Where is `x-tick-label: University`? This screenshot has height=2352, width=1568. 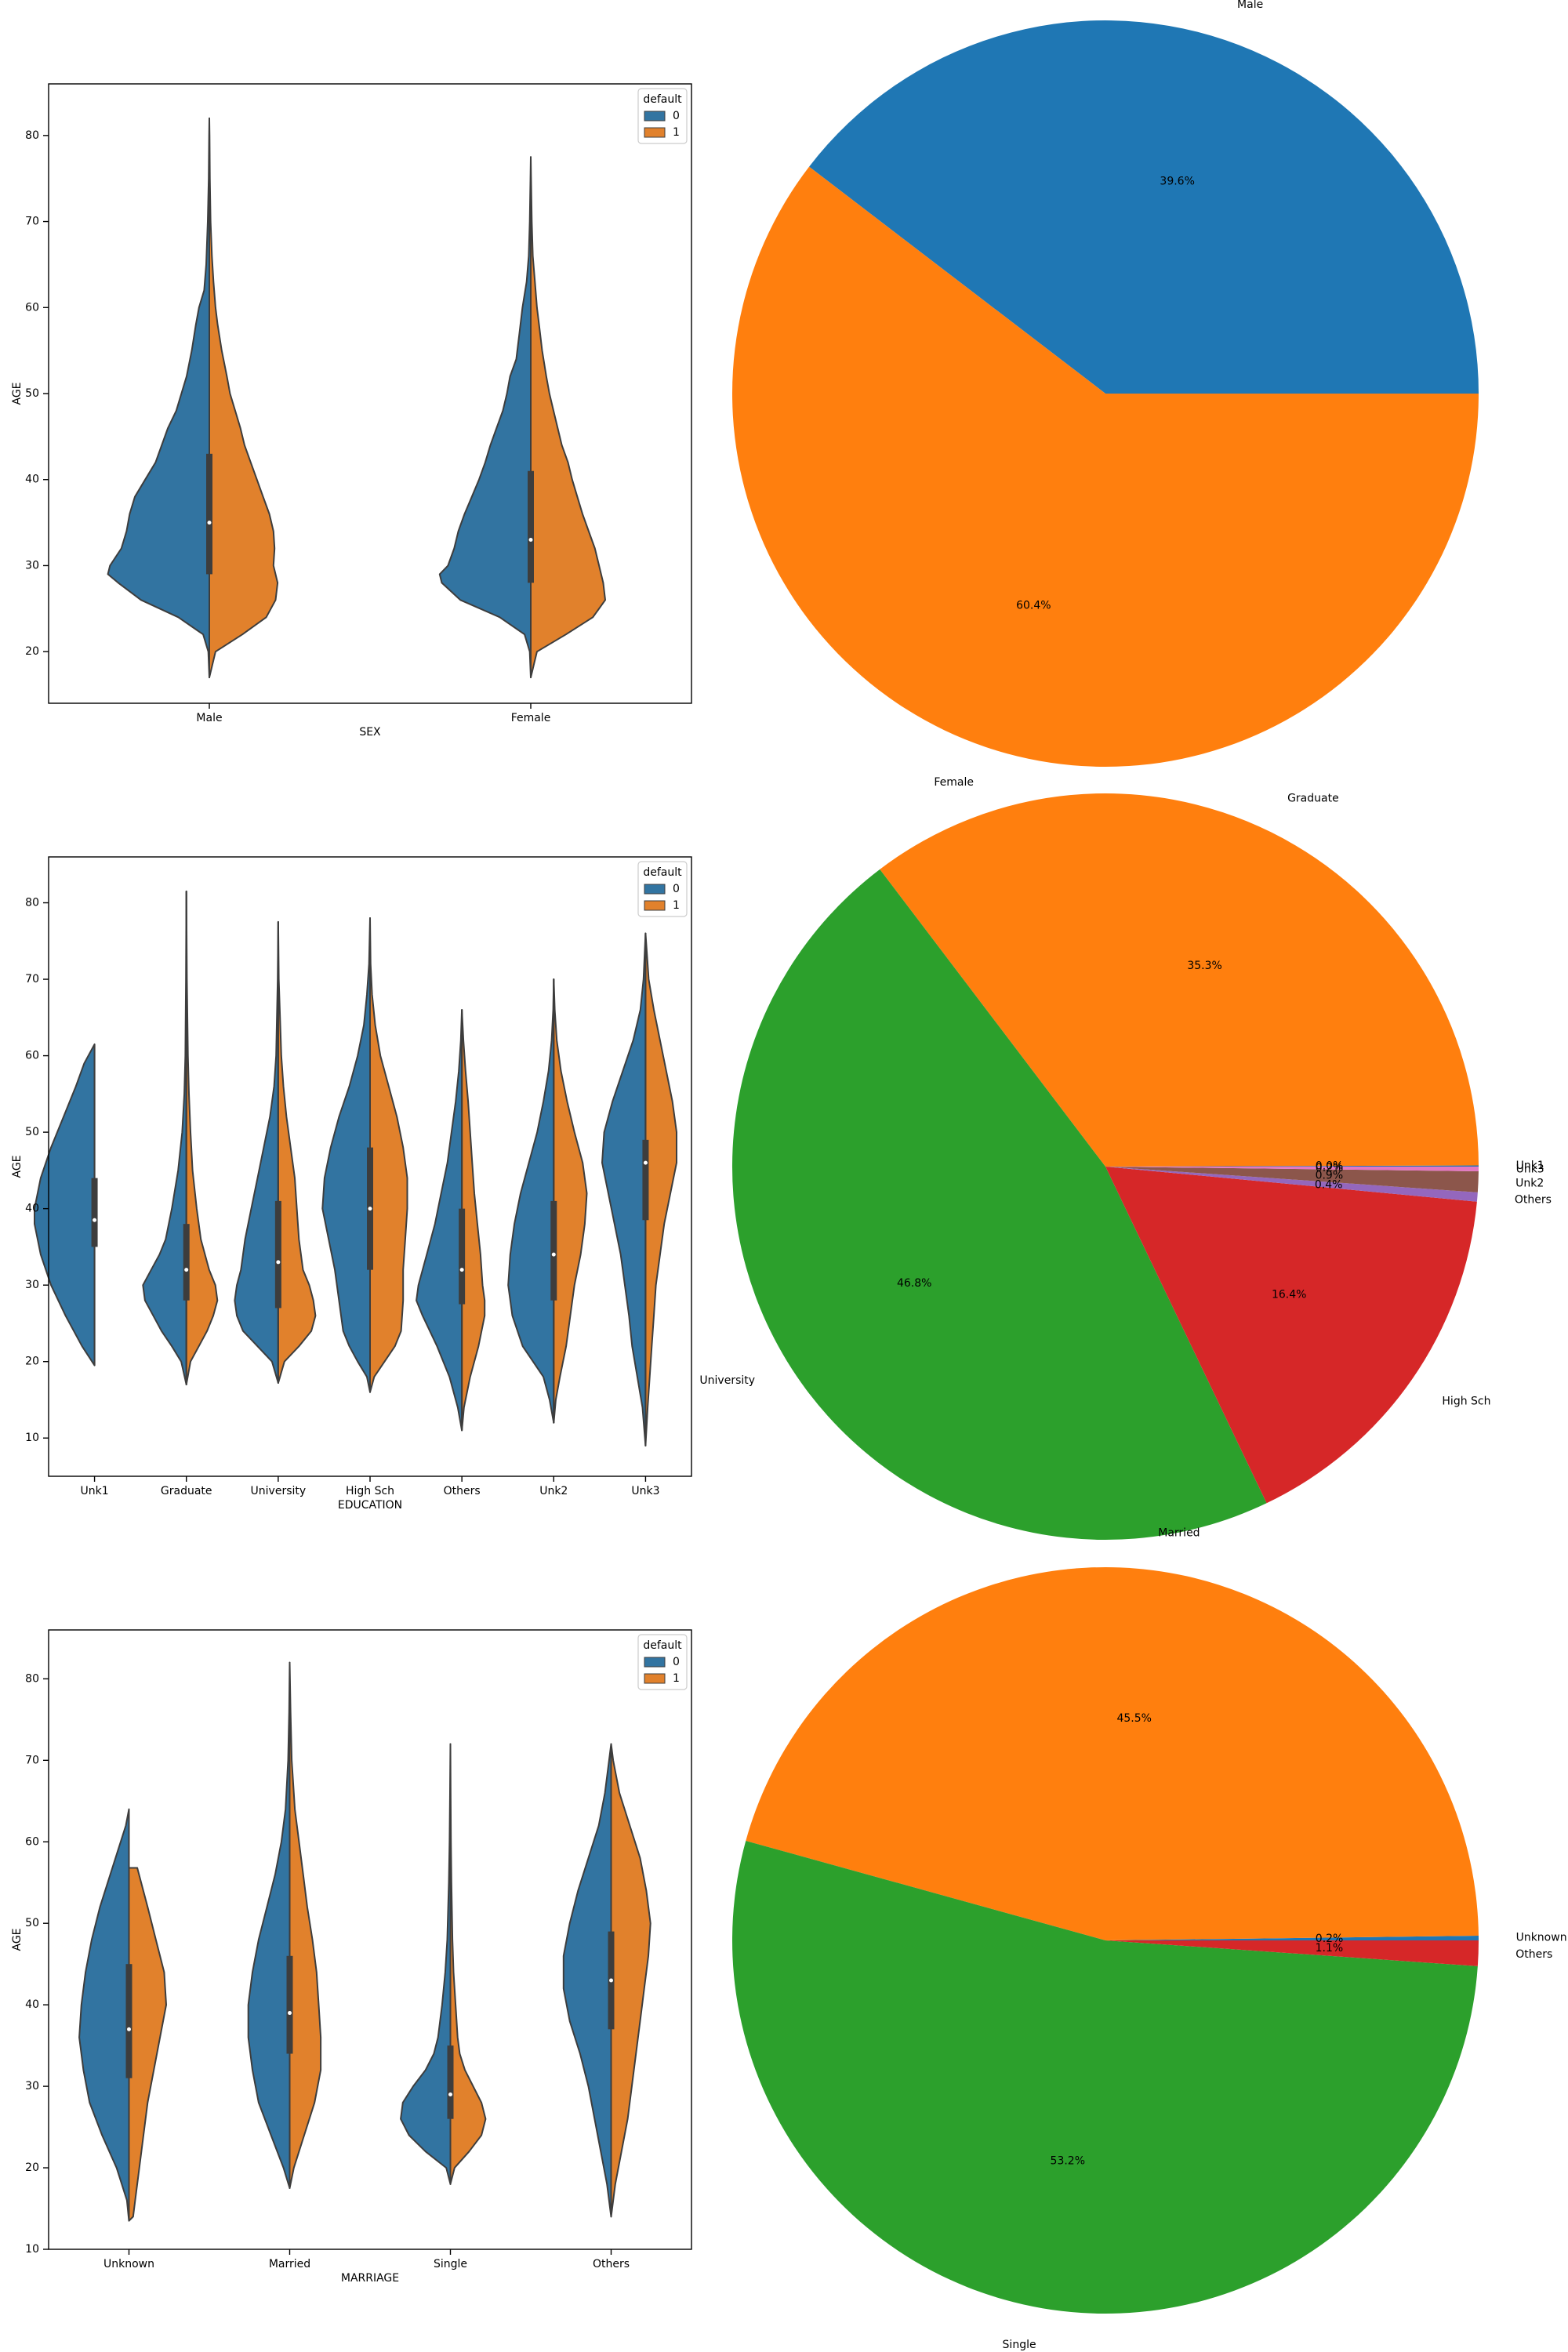 x-tick-label: University is located at coordinates (279, 1491).